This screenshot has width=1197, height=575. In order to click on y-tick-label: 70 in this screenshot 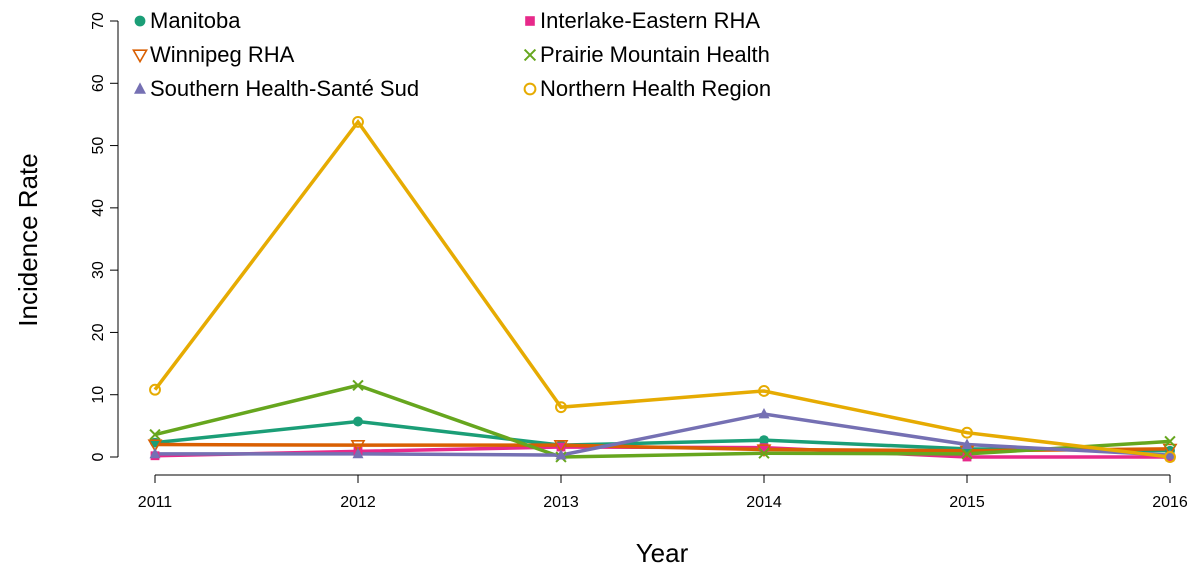, I will do `click(98, 21)`.